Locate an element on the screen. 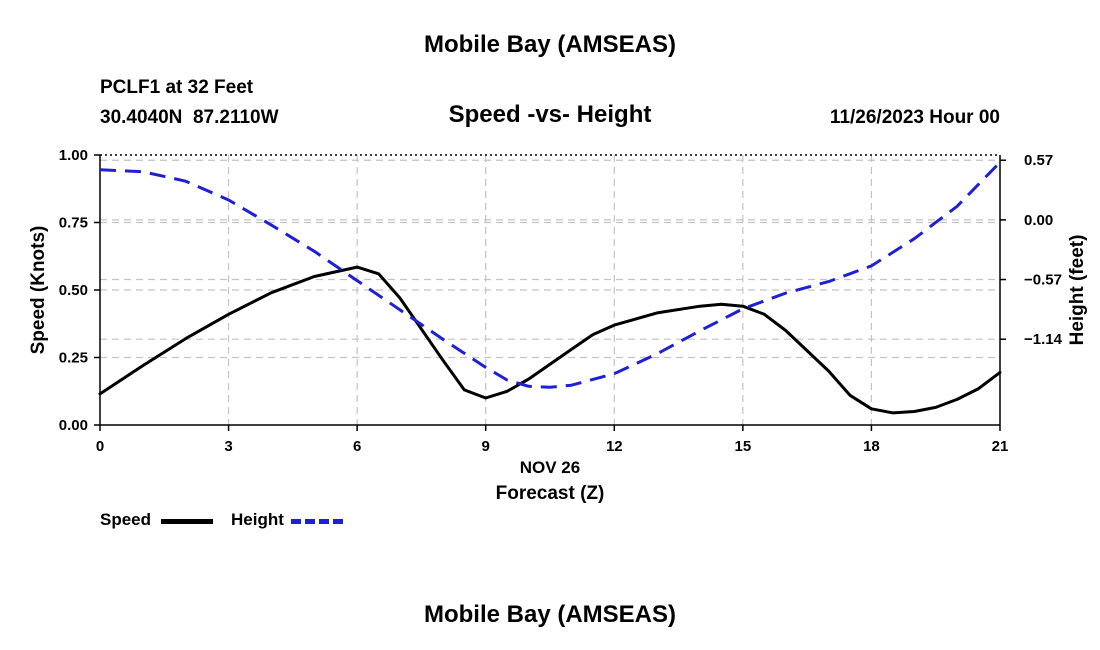  y-tick-label: 0.75 is located at coordinates (73, 223).